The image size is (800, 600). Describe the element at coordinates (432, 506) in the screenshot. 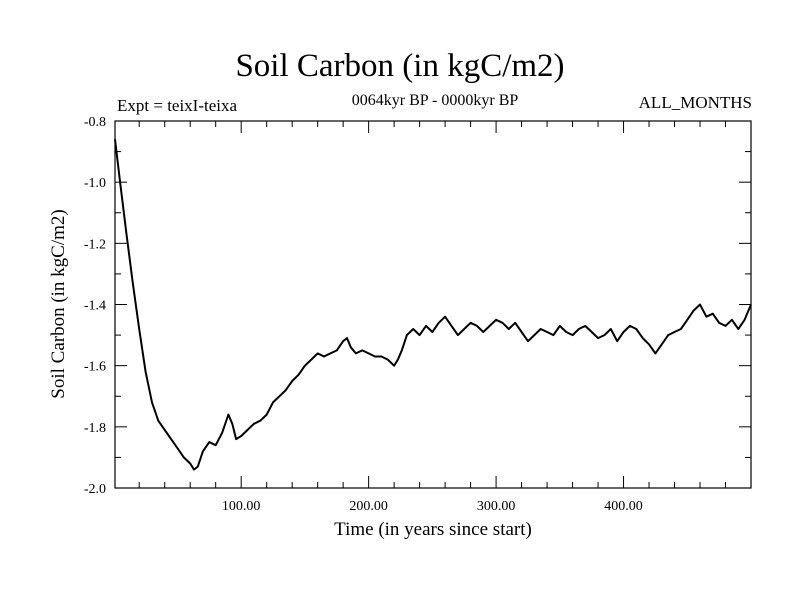

I see `x-tick-labels: 100.00 200.00 300.00 400.00` at that location.